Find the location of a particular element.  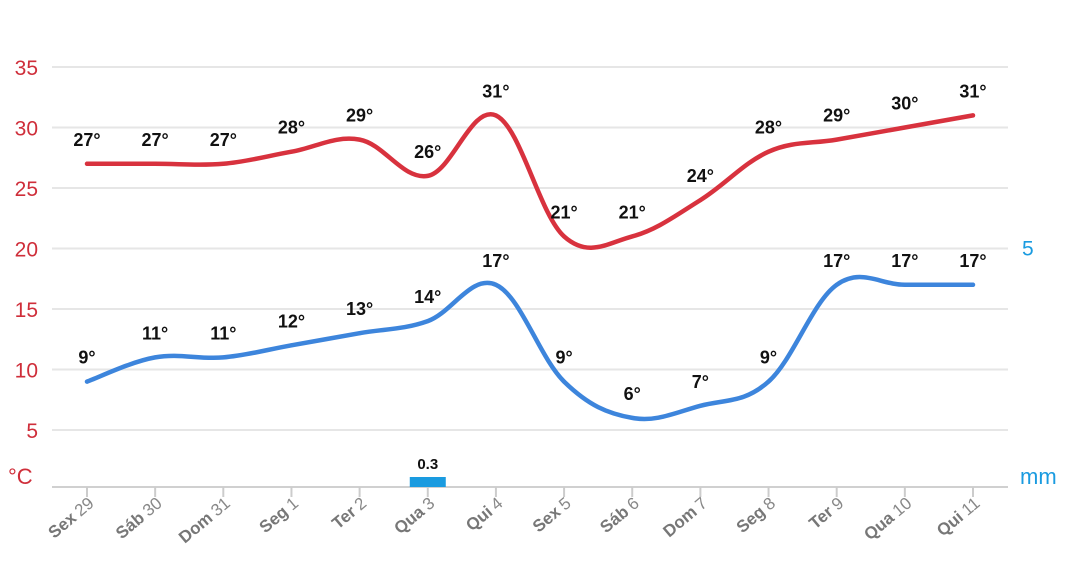

x-tick-label: Qui11 is located at coordinates (958, 517).